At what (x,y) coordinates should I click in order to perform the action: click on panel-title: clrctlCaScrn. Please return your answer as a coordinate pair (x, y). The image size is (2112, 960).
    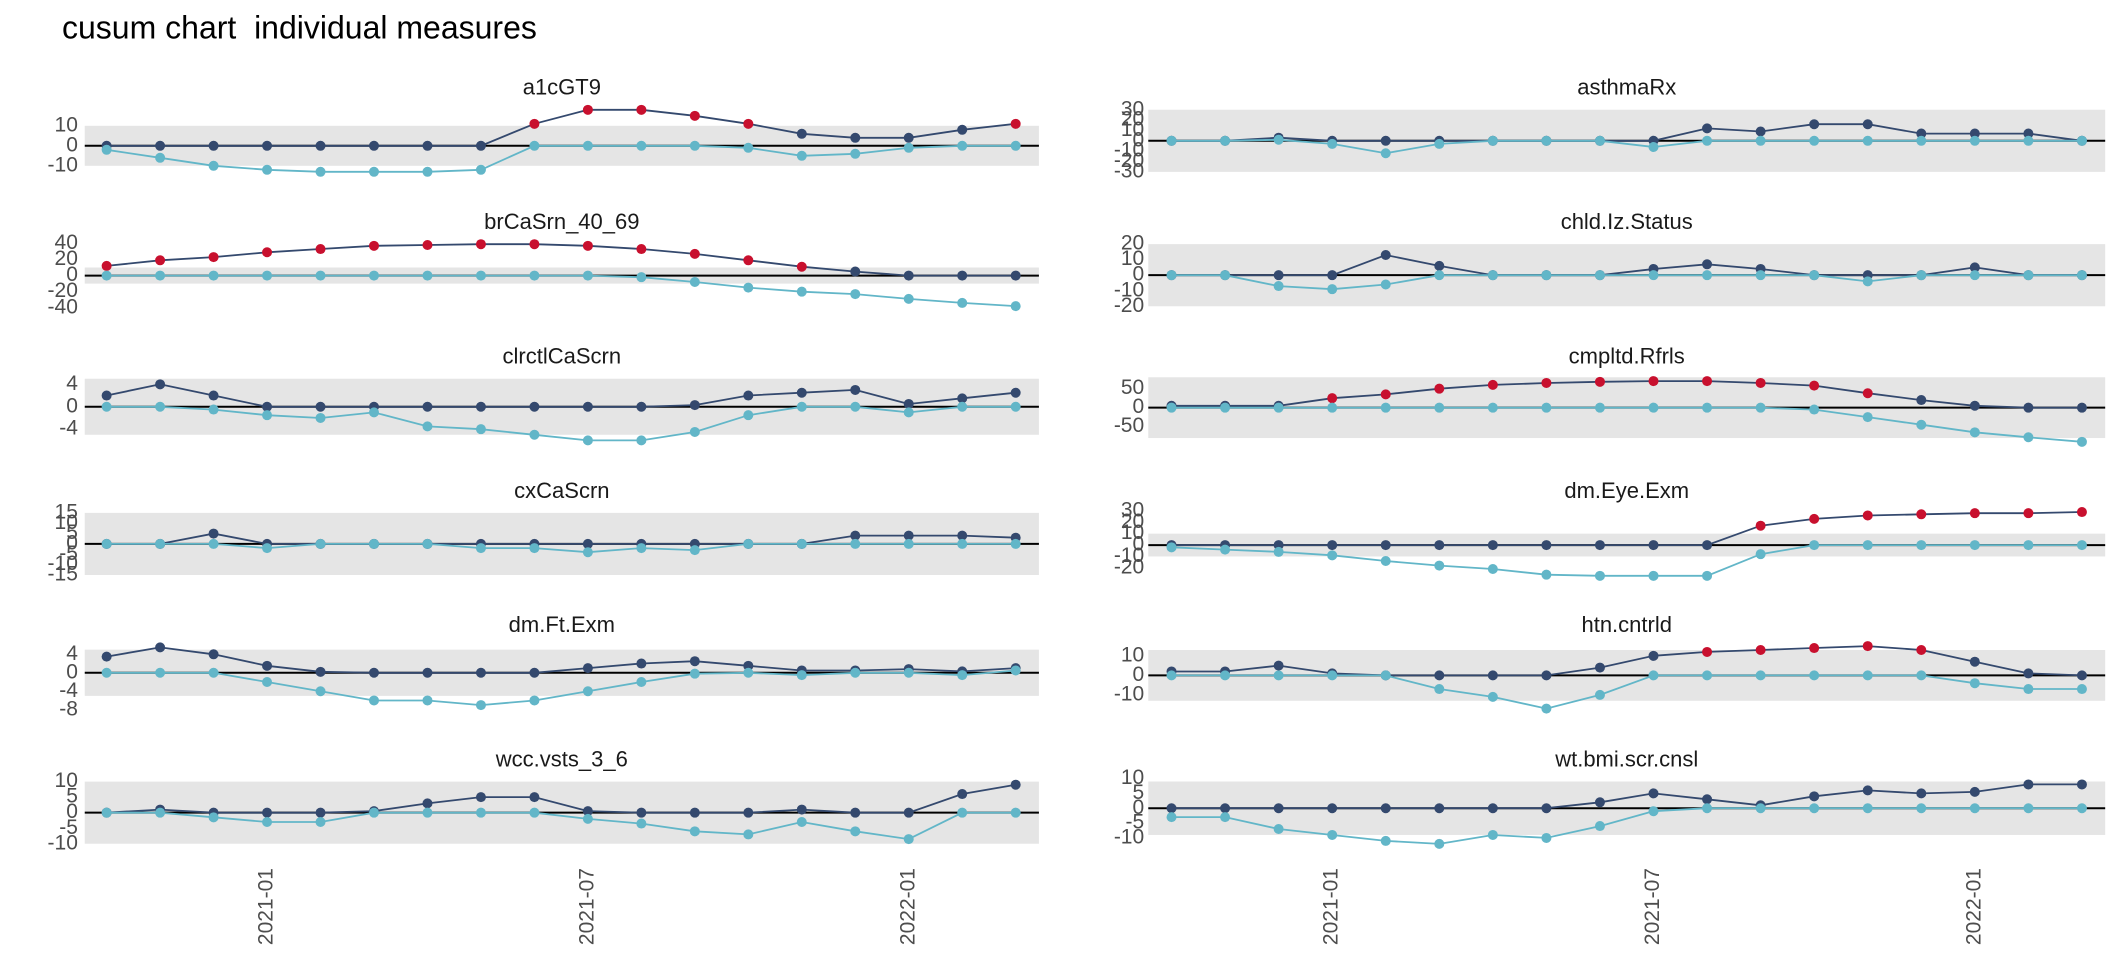
    Looking at the image, I should click on (562, 355).